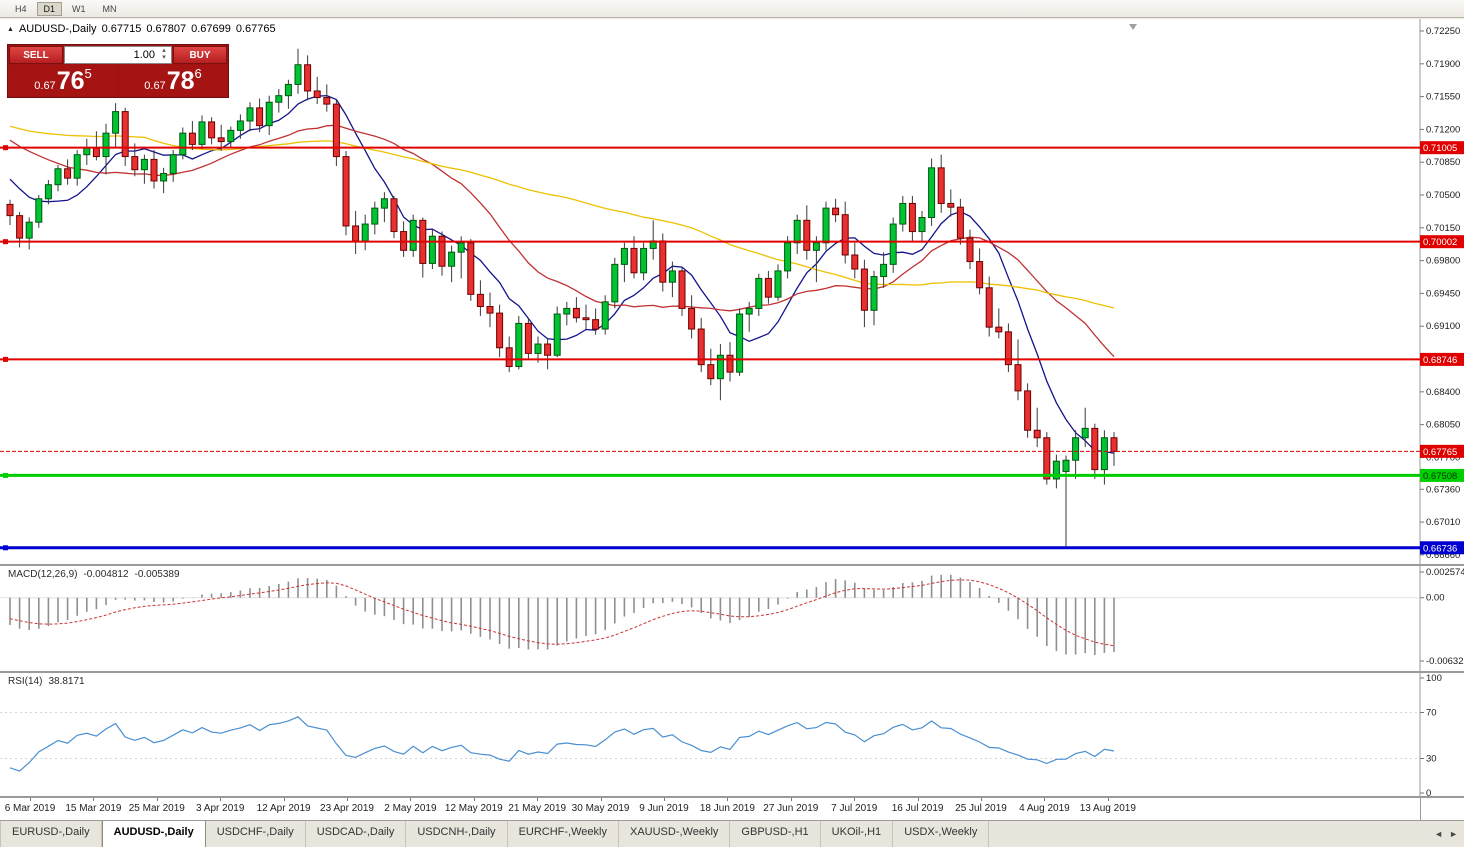 This screenshot has width=1464, height=847. I want to click on svg-text: 70, so click(1431, 713).